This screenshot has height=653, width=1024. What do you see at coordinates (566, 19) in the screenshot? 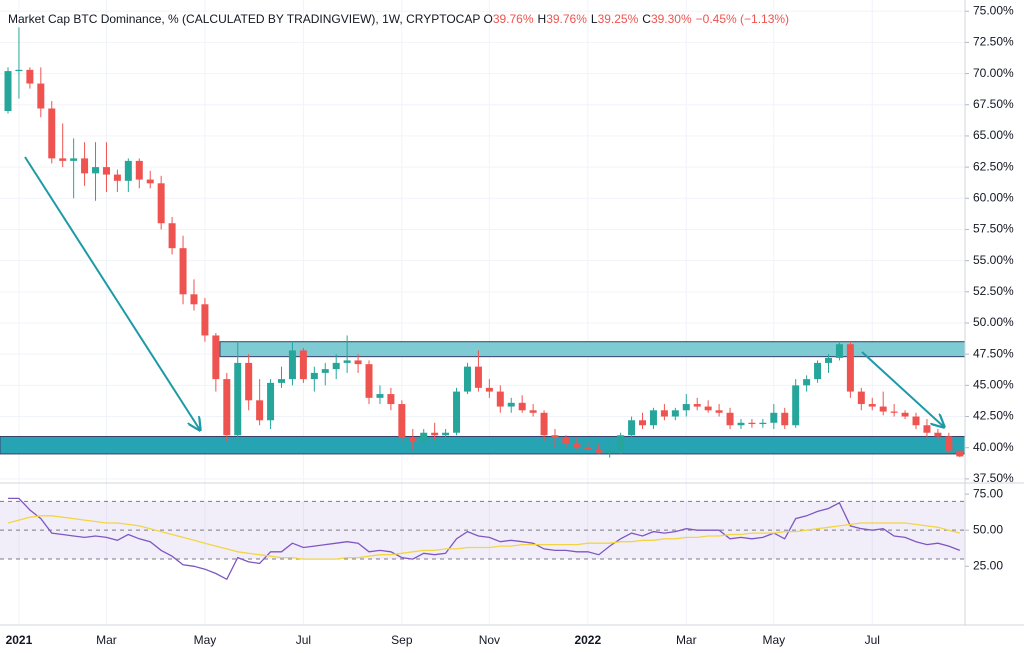
I see `legend-value: 39.76%` at bounding box center [566, 19].